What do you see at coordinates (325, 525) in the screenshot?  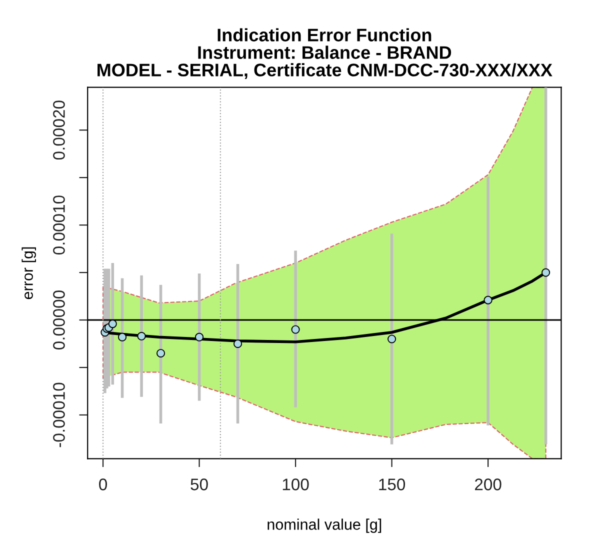 I see `x-axis-title: nominal value [g]` at bounding box center [325, 525].